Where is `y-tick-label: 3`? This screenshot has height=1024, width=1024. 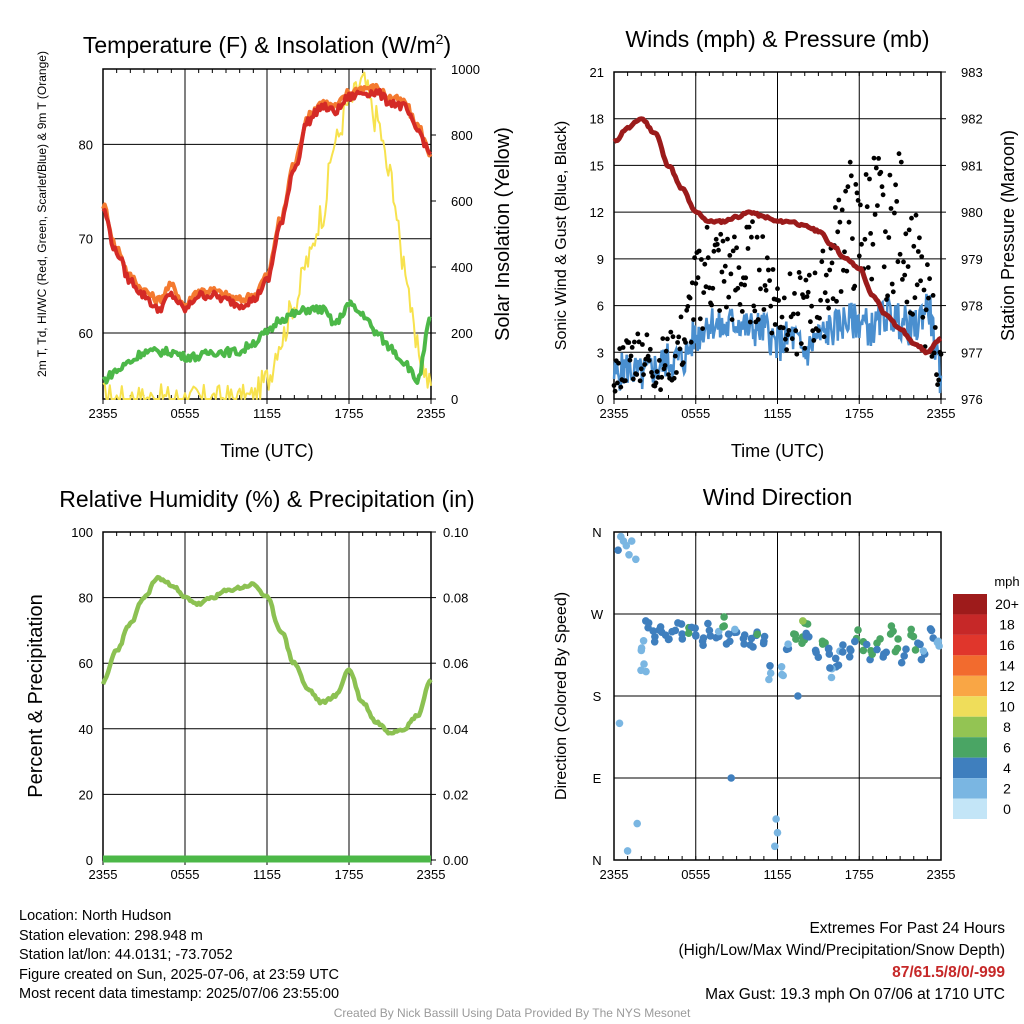 y-tick-label: 3 is located at coordinates (600, 352).